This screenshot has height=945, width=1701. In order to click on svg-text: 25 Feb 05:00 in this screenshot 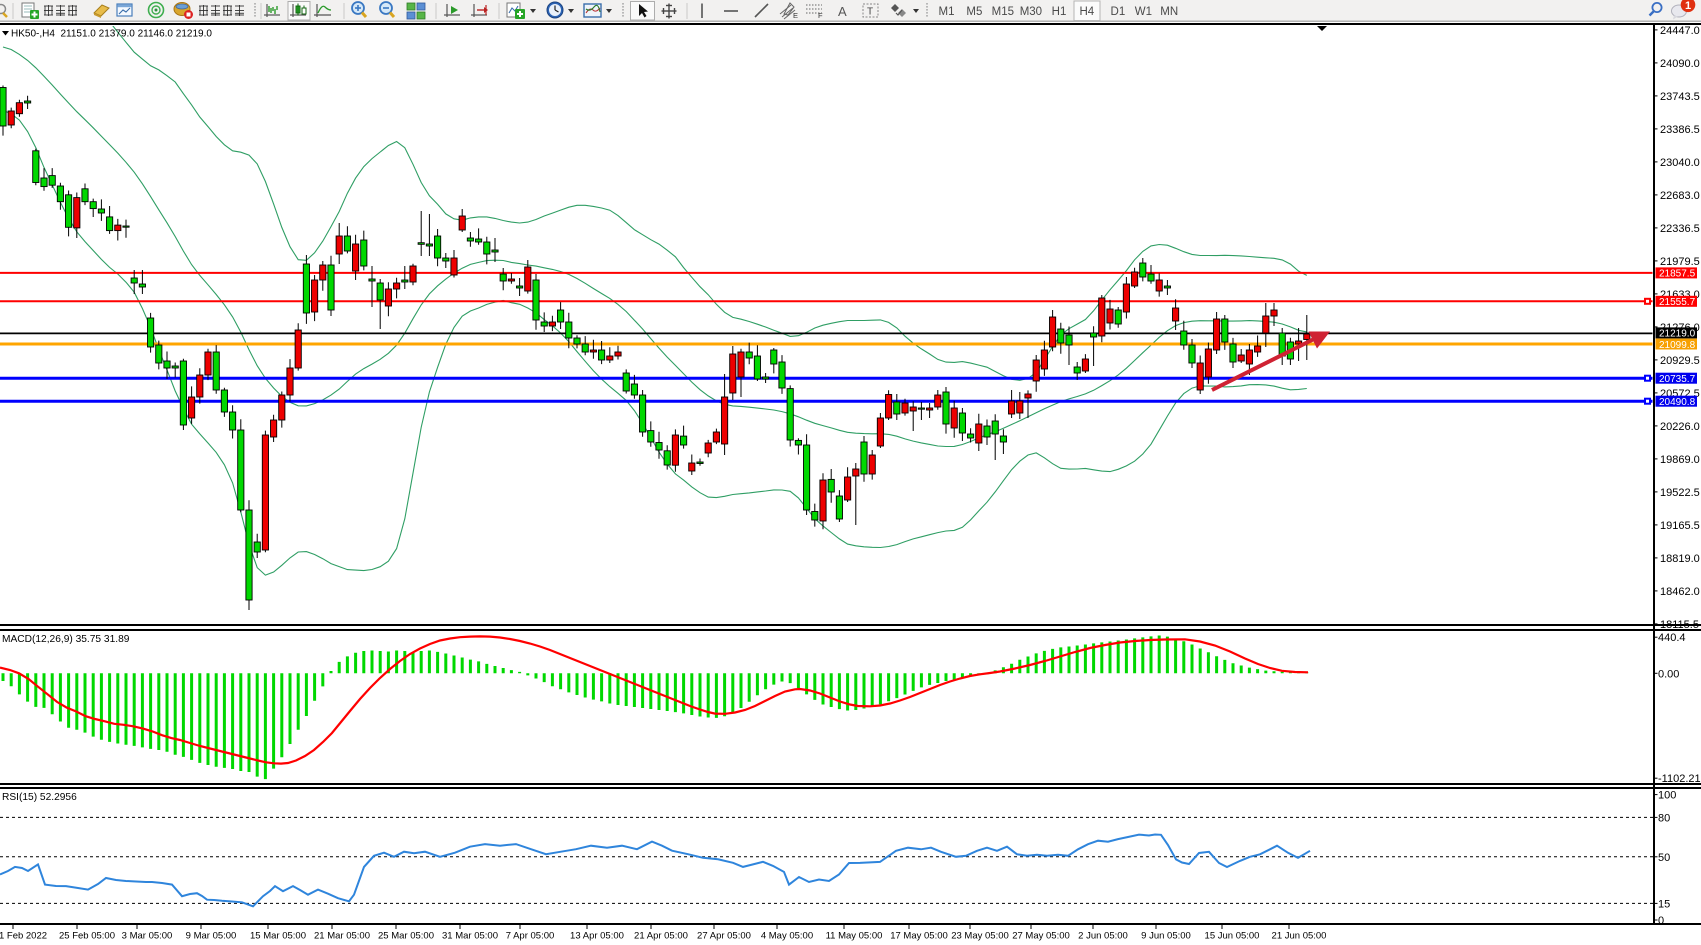, I will do `click(87, 936)`.